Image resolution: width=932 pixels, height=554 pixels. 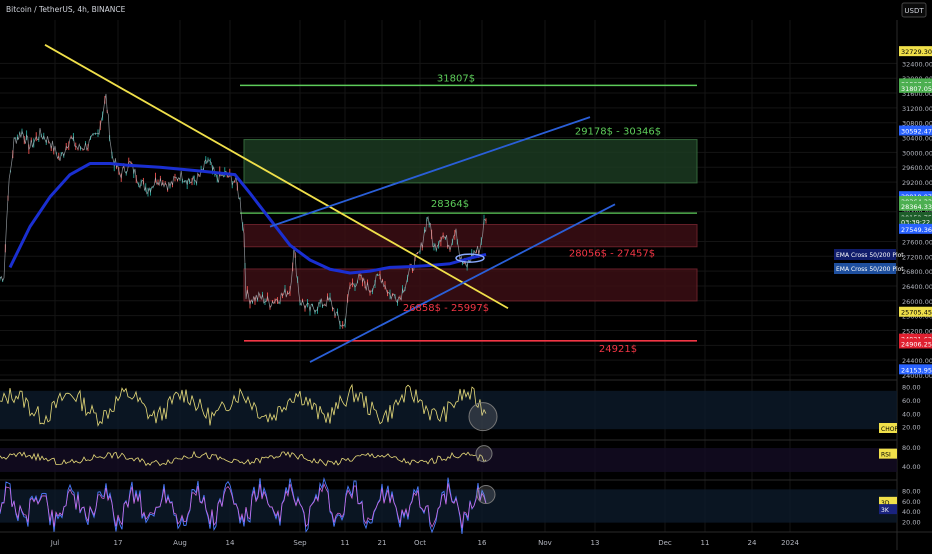 I want to click on price-badge: 32729.30, so click(x=916, y=52).